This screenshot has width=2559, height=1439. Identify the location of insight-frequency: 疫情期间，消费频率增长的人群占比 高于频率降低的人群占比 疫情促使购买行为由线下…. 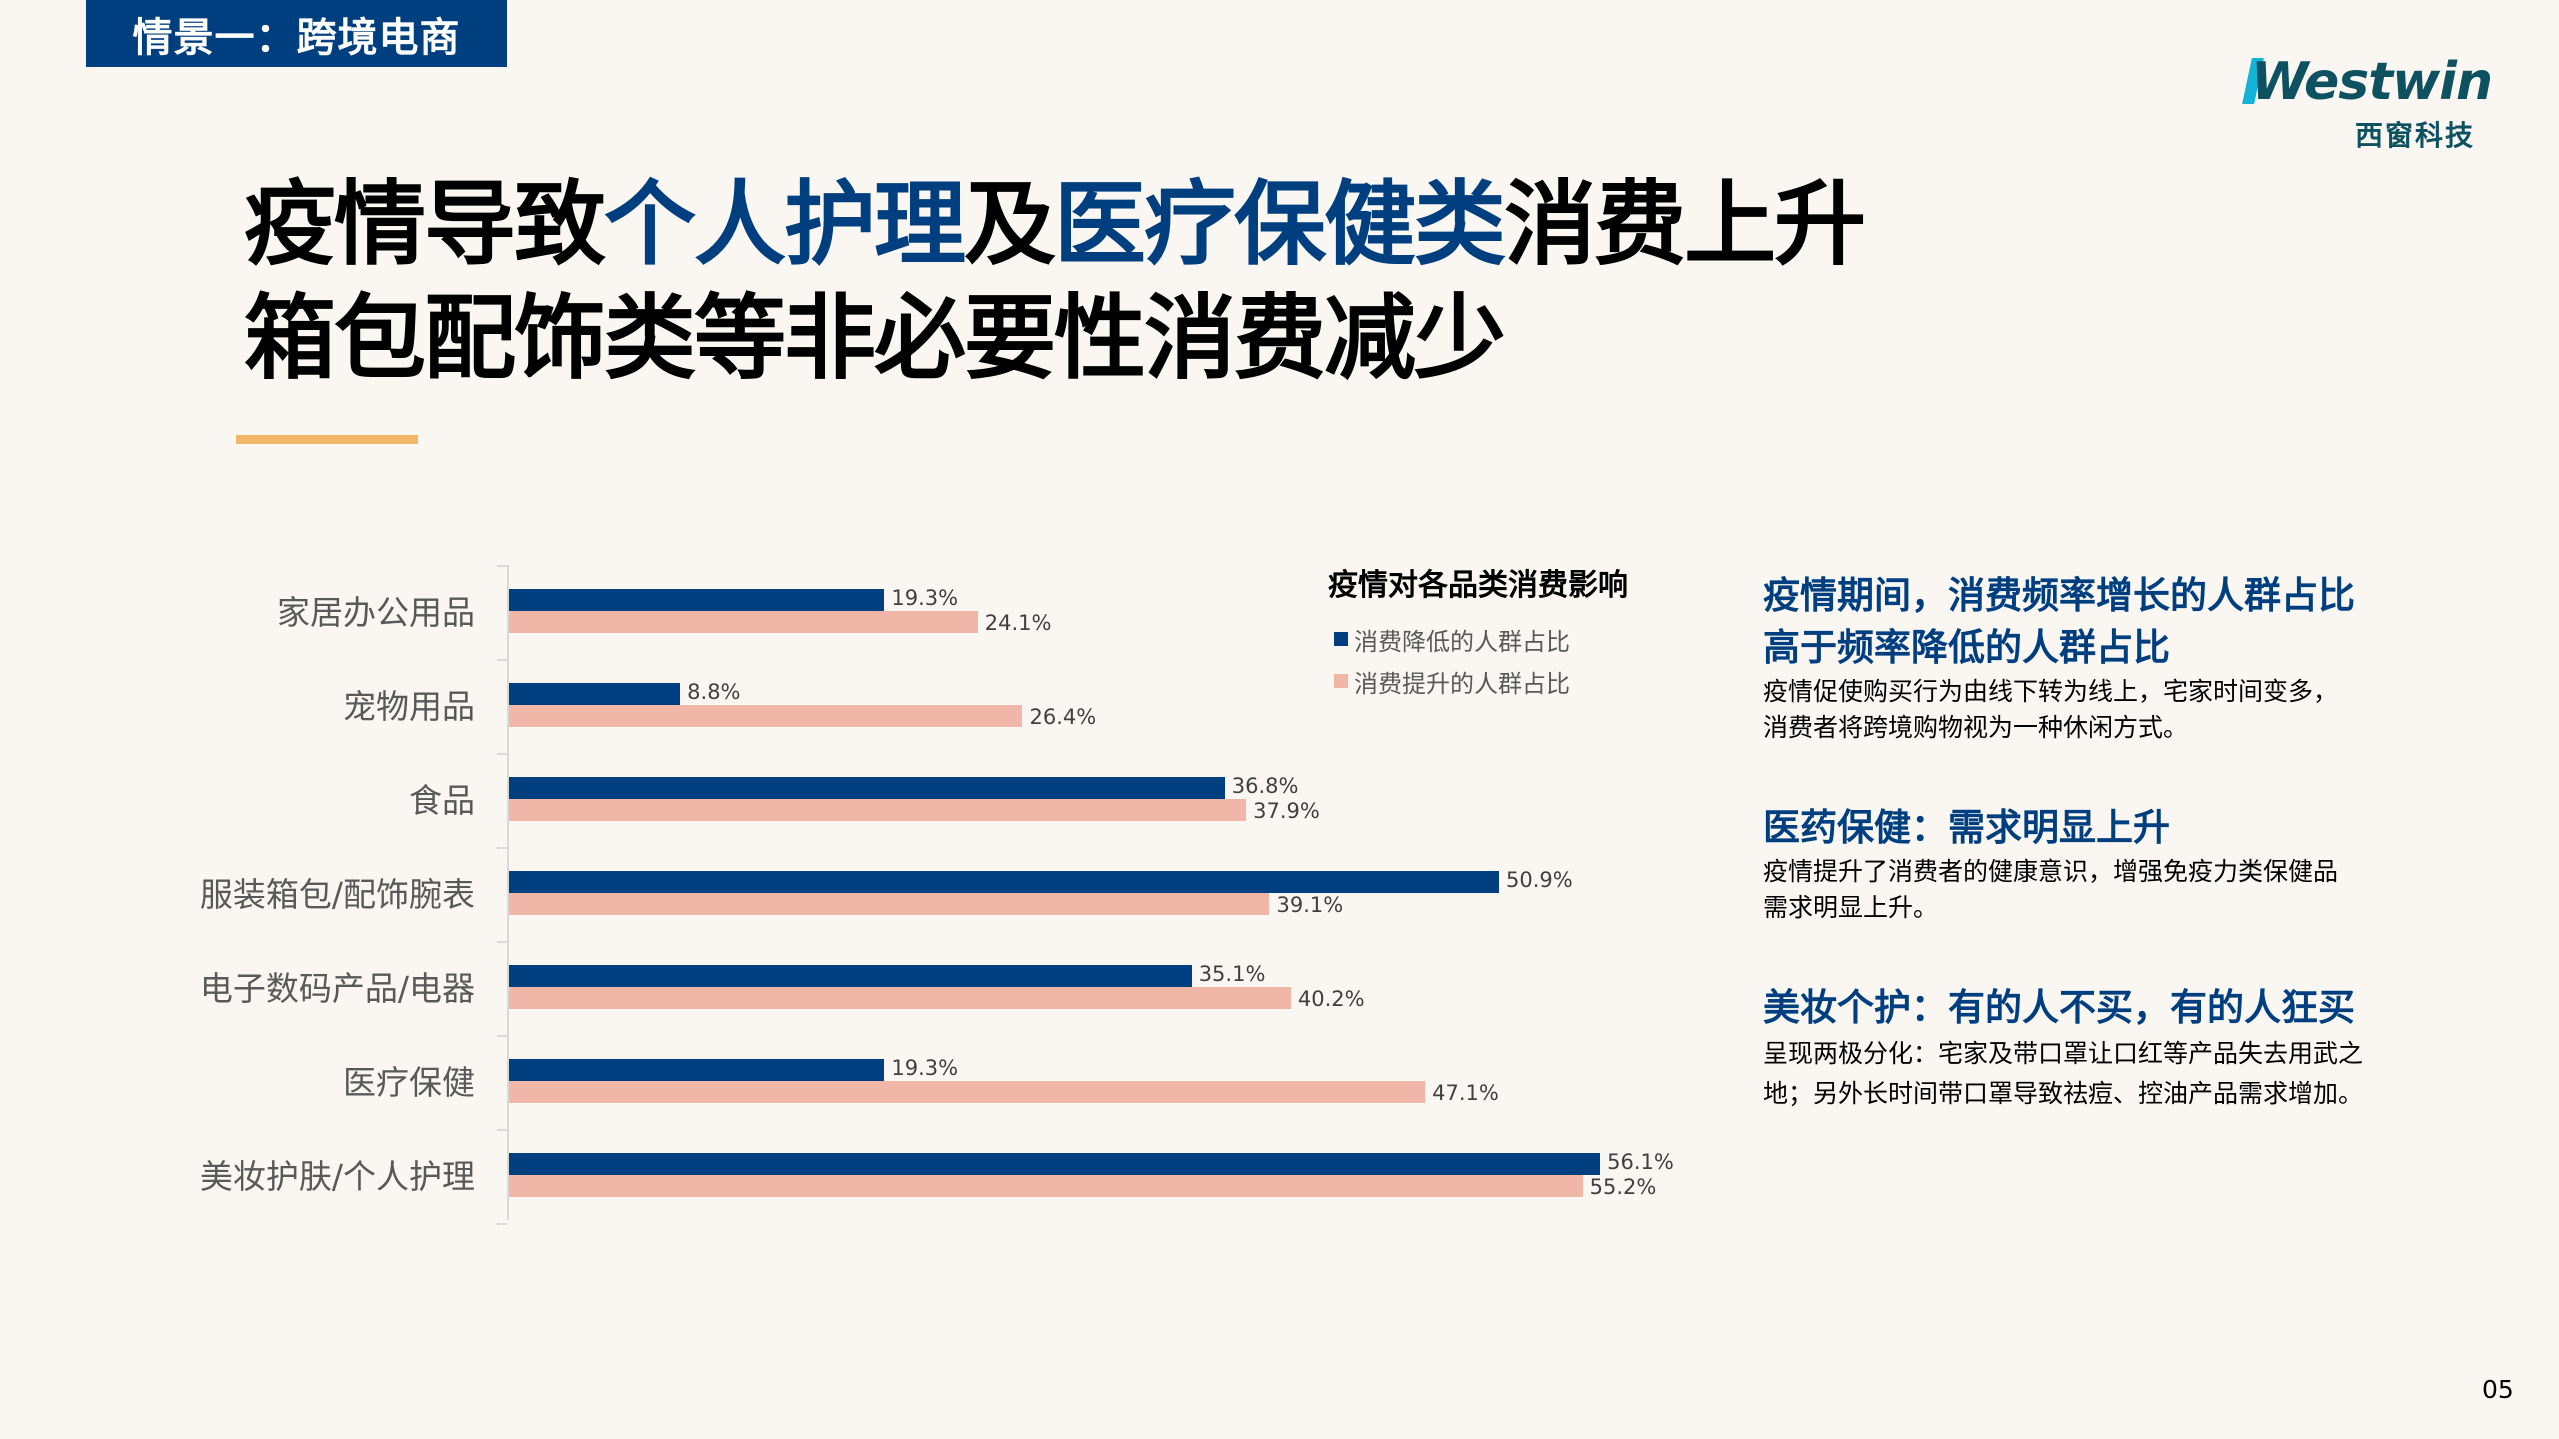
(2113, 658).